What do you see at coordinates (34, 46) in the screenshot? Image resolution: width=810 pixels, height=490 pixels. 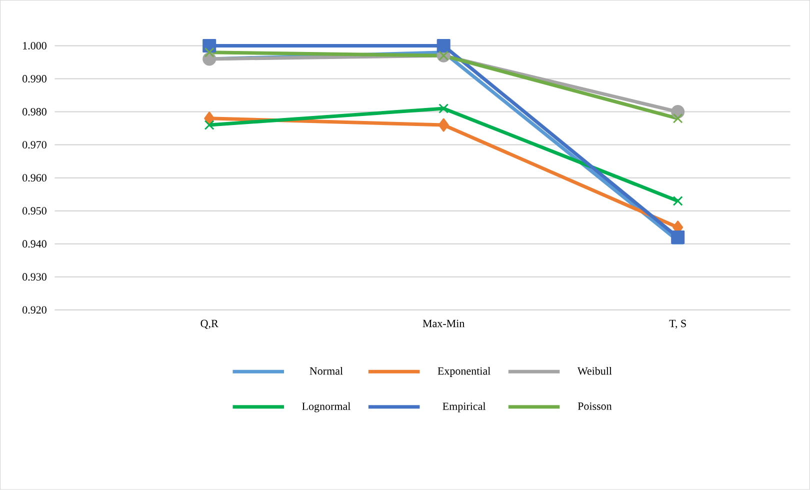 I see `y-tick-label: 1.000` at bounding box center [34, 46].